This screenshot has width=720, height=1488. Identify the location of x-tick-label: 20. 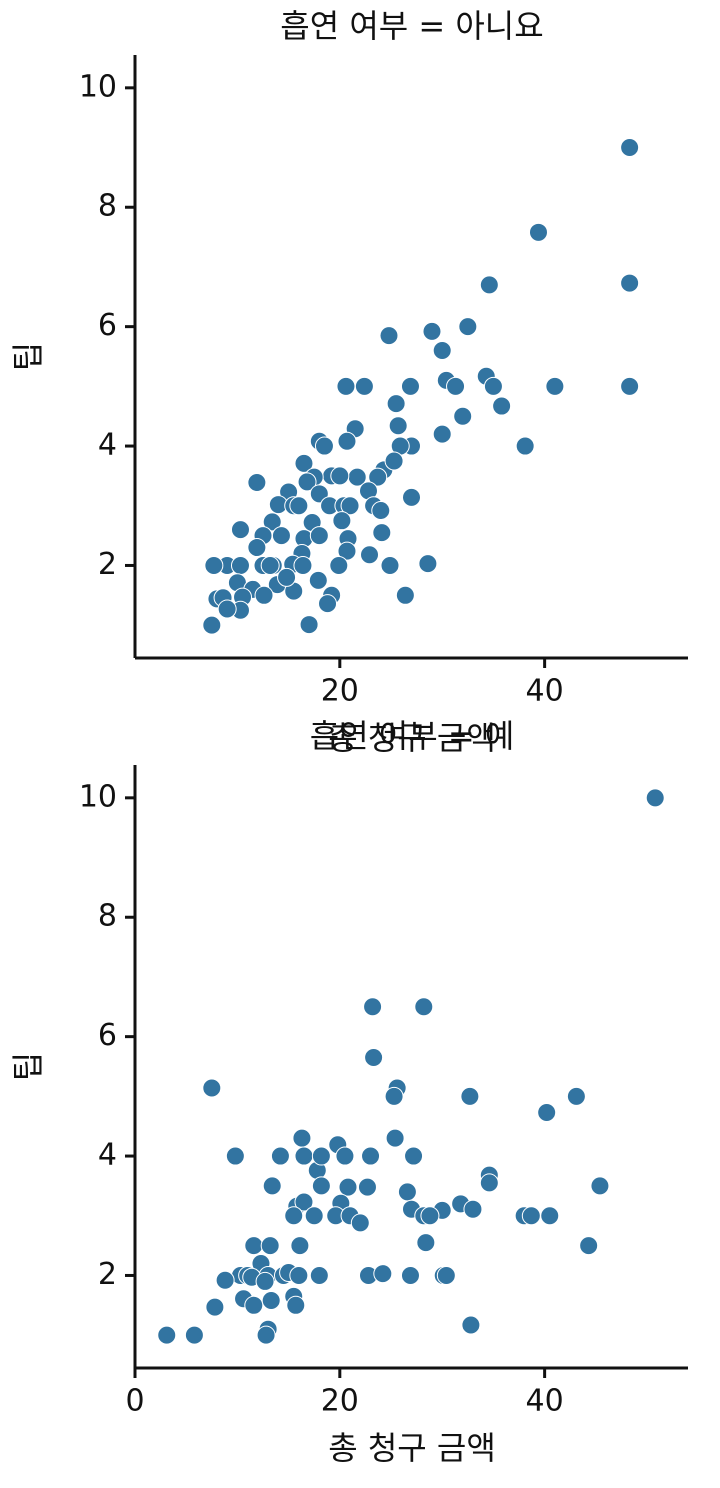
(340, 691).